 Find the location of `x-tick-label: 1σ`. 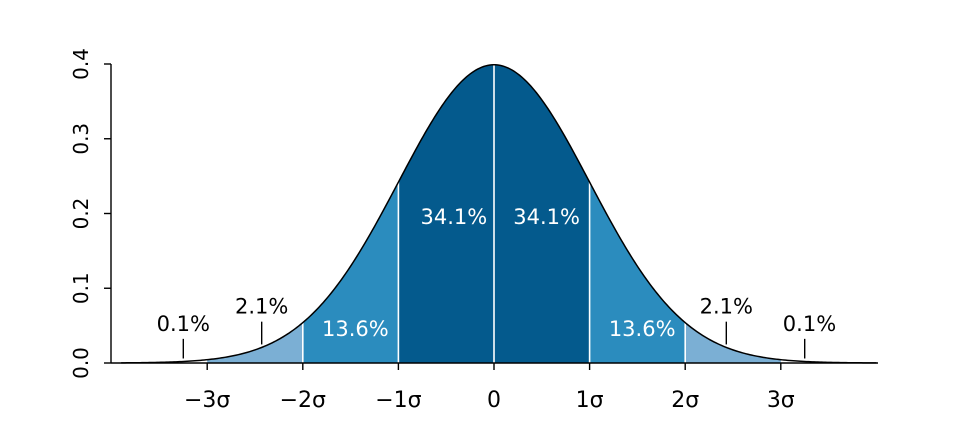

x-tick-label: 1σ is located at coordinates (590, 400).